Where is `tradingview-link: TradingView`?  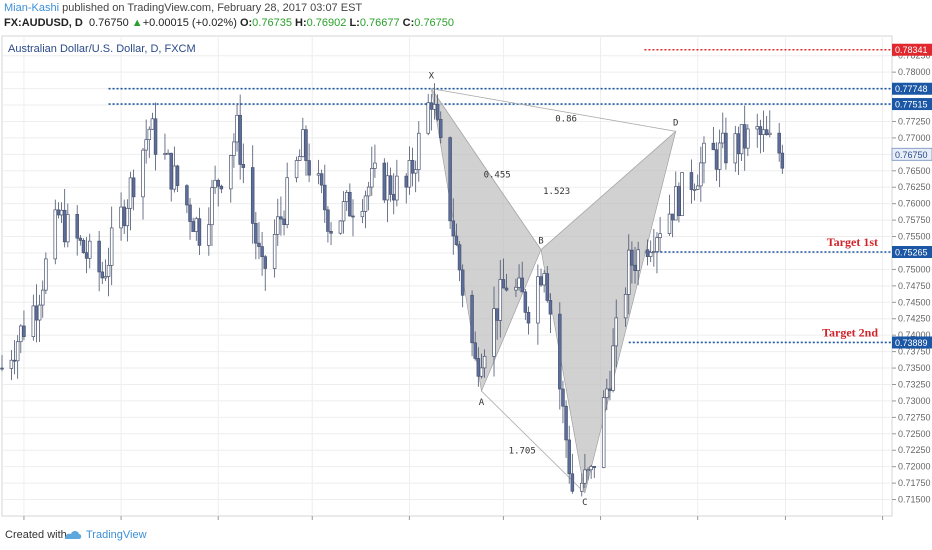
tradingview-link: TradingView is located at coordinates (116, 535).